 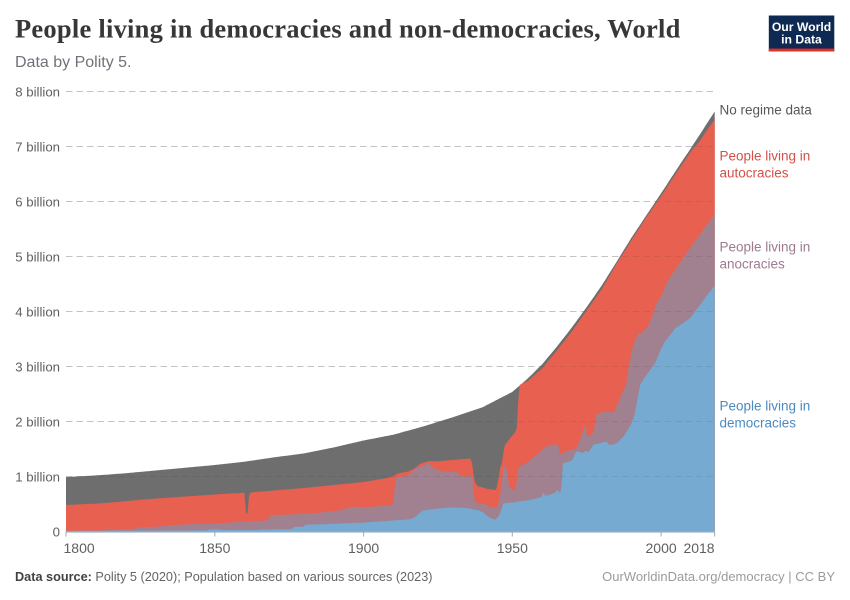 What do you see at coordinates (766, 110) in the screenshot?
I see `svg-text: No regime data` at bounding box center [766, 110].